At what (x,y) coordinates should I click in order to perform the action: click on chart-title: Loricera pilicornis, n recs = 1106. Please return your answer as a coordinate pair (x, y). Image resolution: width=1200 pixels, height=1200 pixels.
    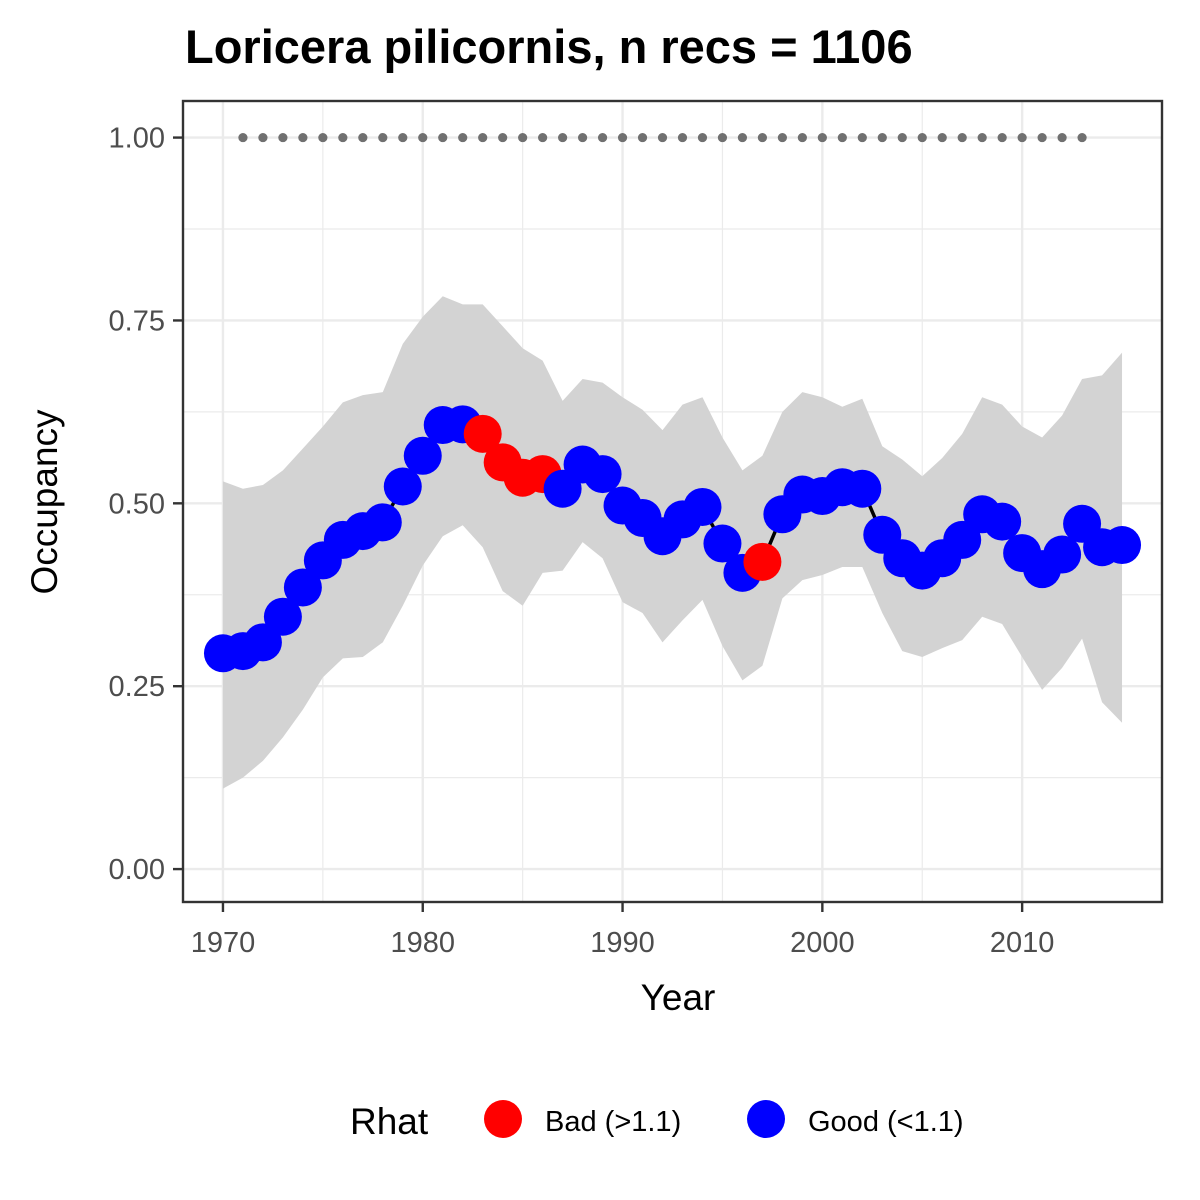
    Looking at the image, I should click on (549, 46).